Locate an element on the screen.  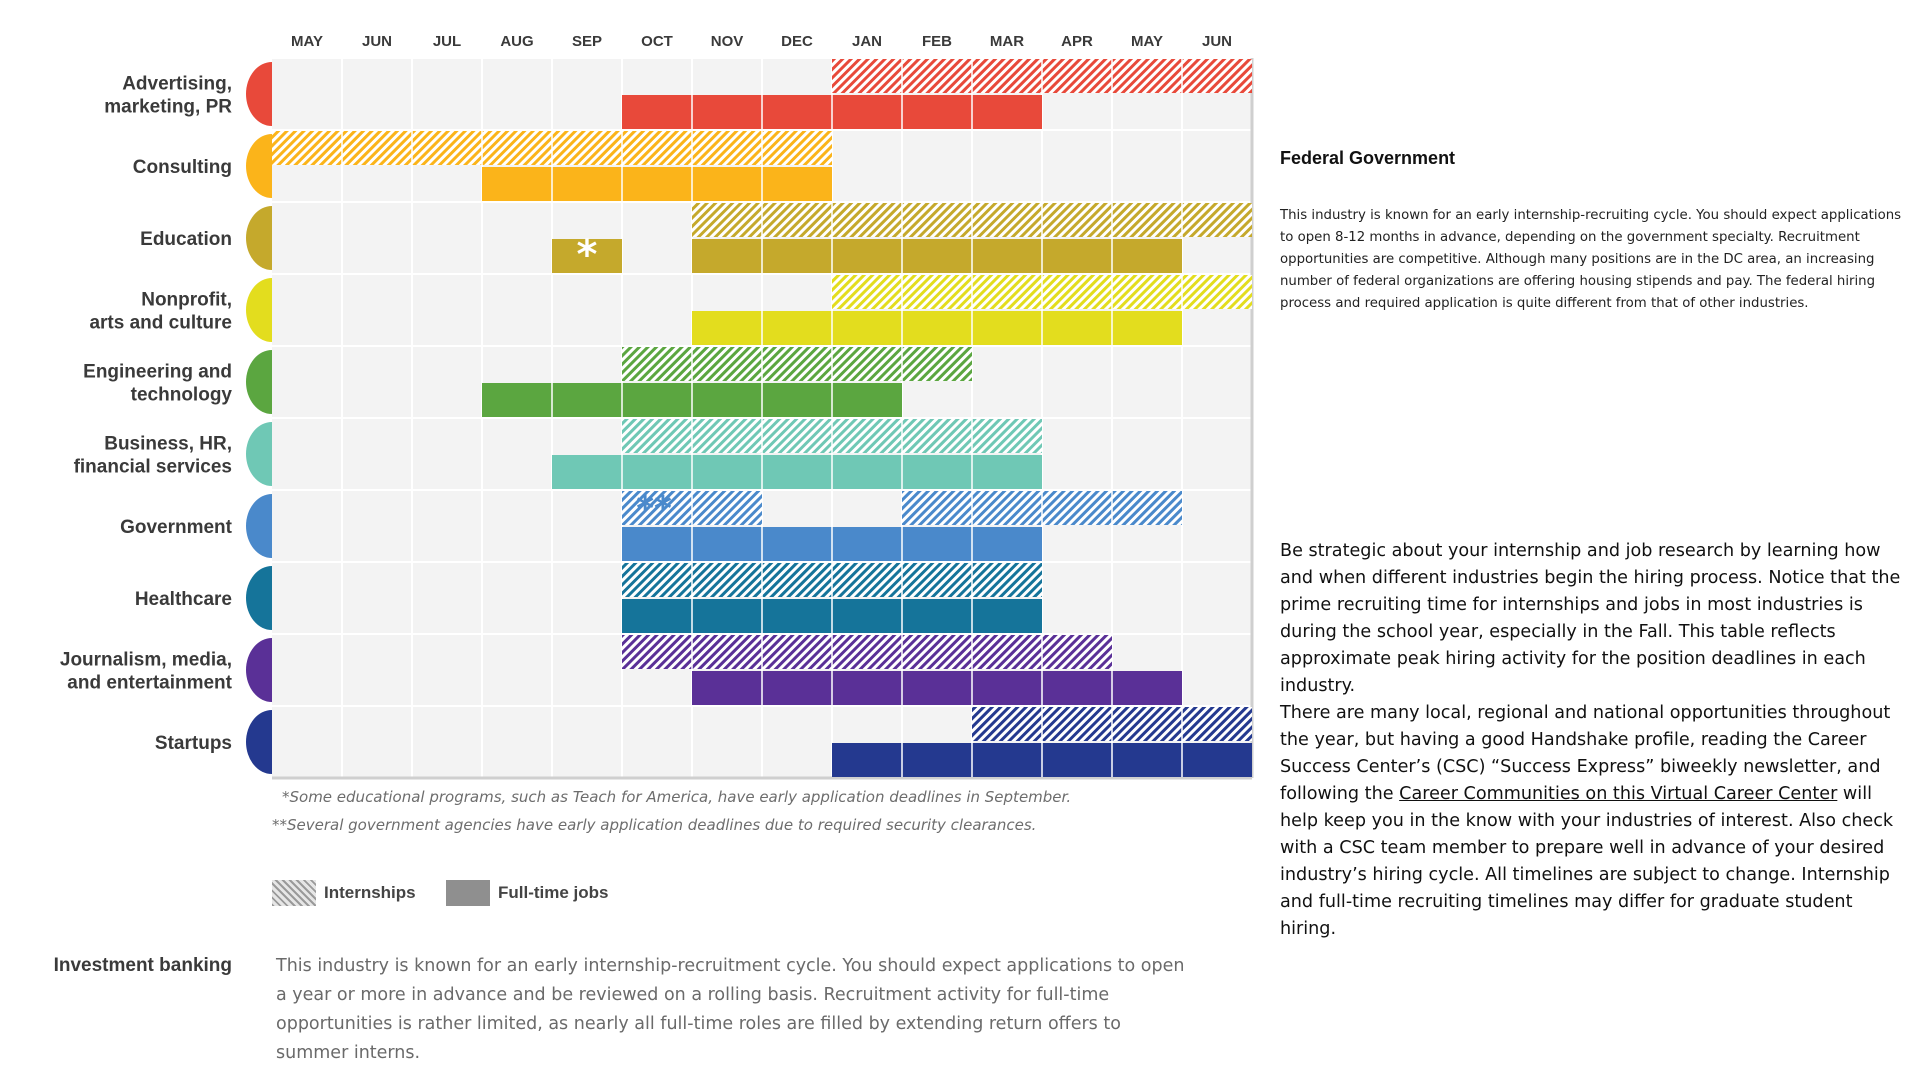
category-label: Engineering and is located at coordinates (157, 372).